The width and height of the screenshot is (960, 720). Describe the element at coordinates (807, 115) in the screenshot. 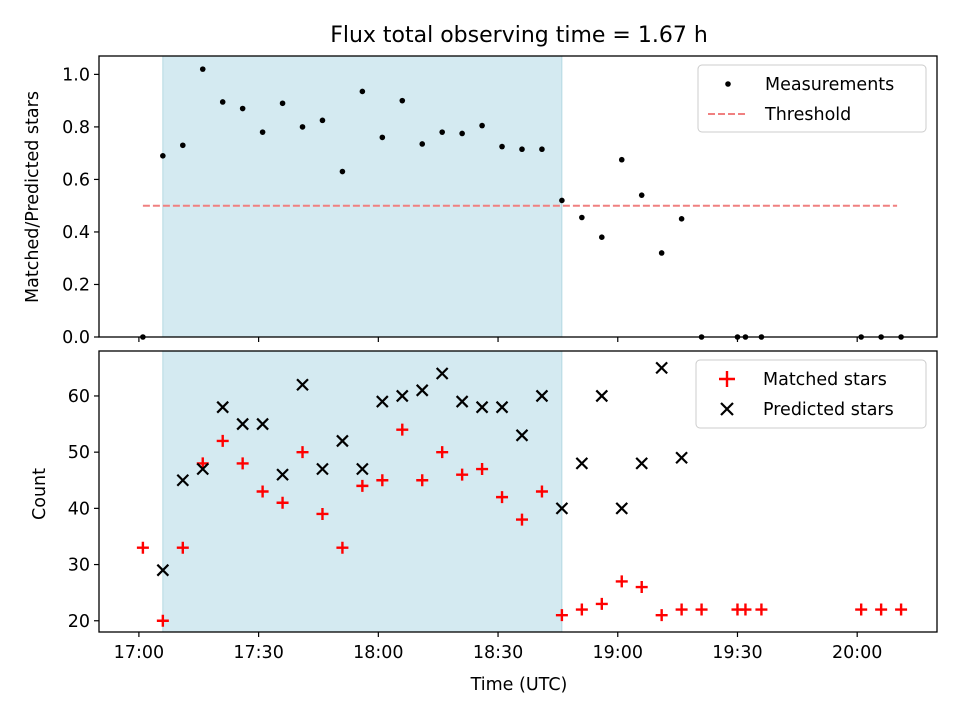

I see `legend-label-threshold: Threshold` at that location.